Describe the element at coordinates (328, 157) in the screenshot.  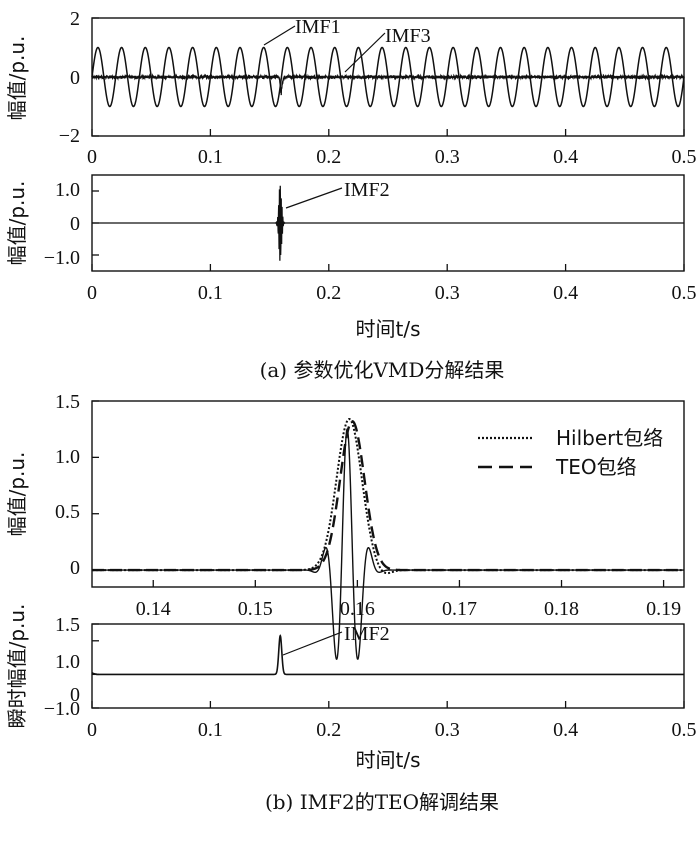
I see `p1-x-tick-label: 0.2` at that location.